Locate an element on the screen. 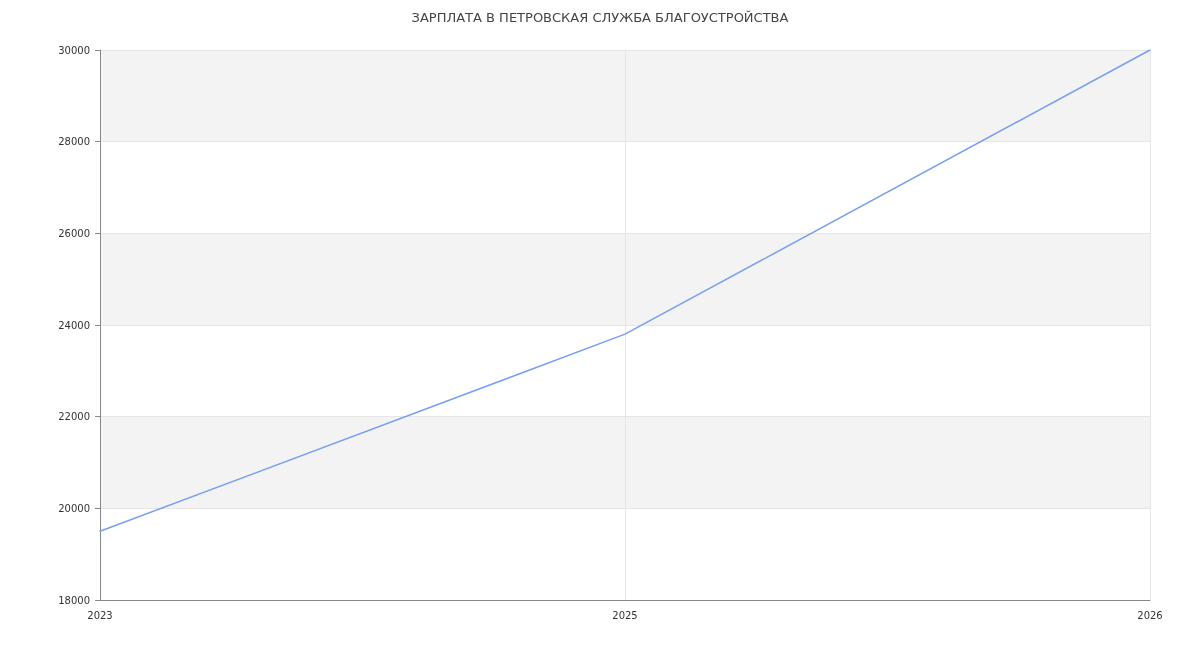 Image resolution: width=1200 pixels, height=650 pixels. x-tick-label: 2026 is located at coordinates (1150, 615).